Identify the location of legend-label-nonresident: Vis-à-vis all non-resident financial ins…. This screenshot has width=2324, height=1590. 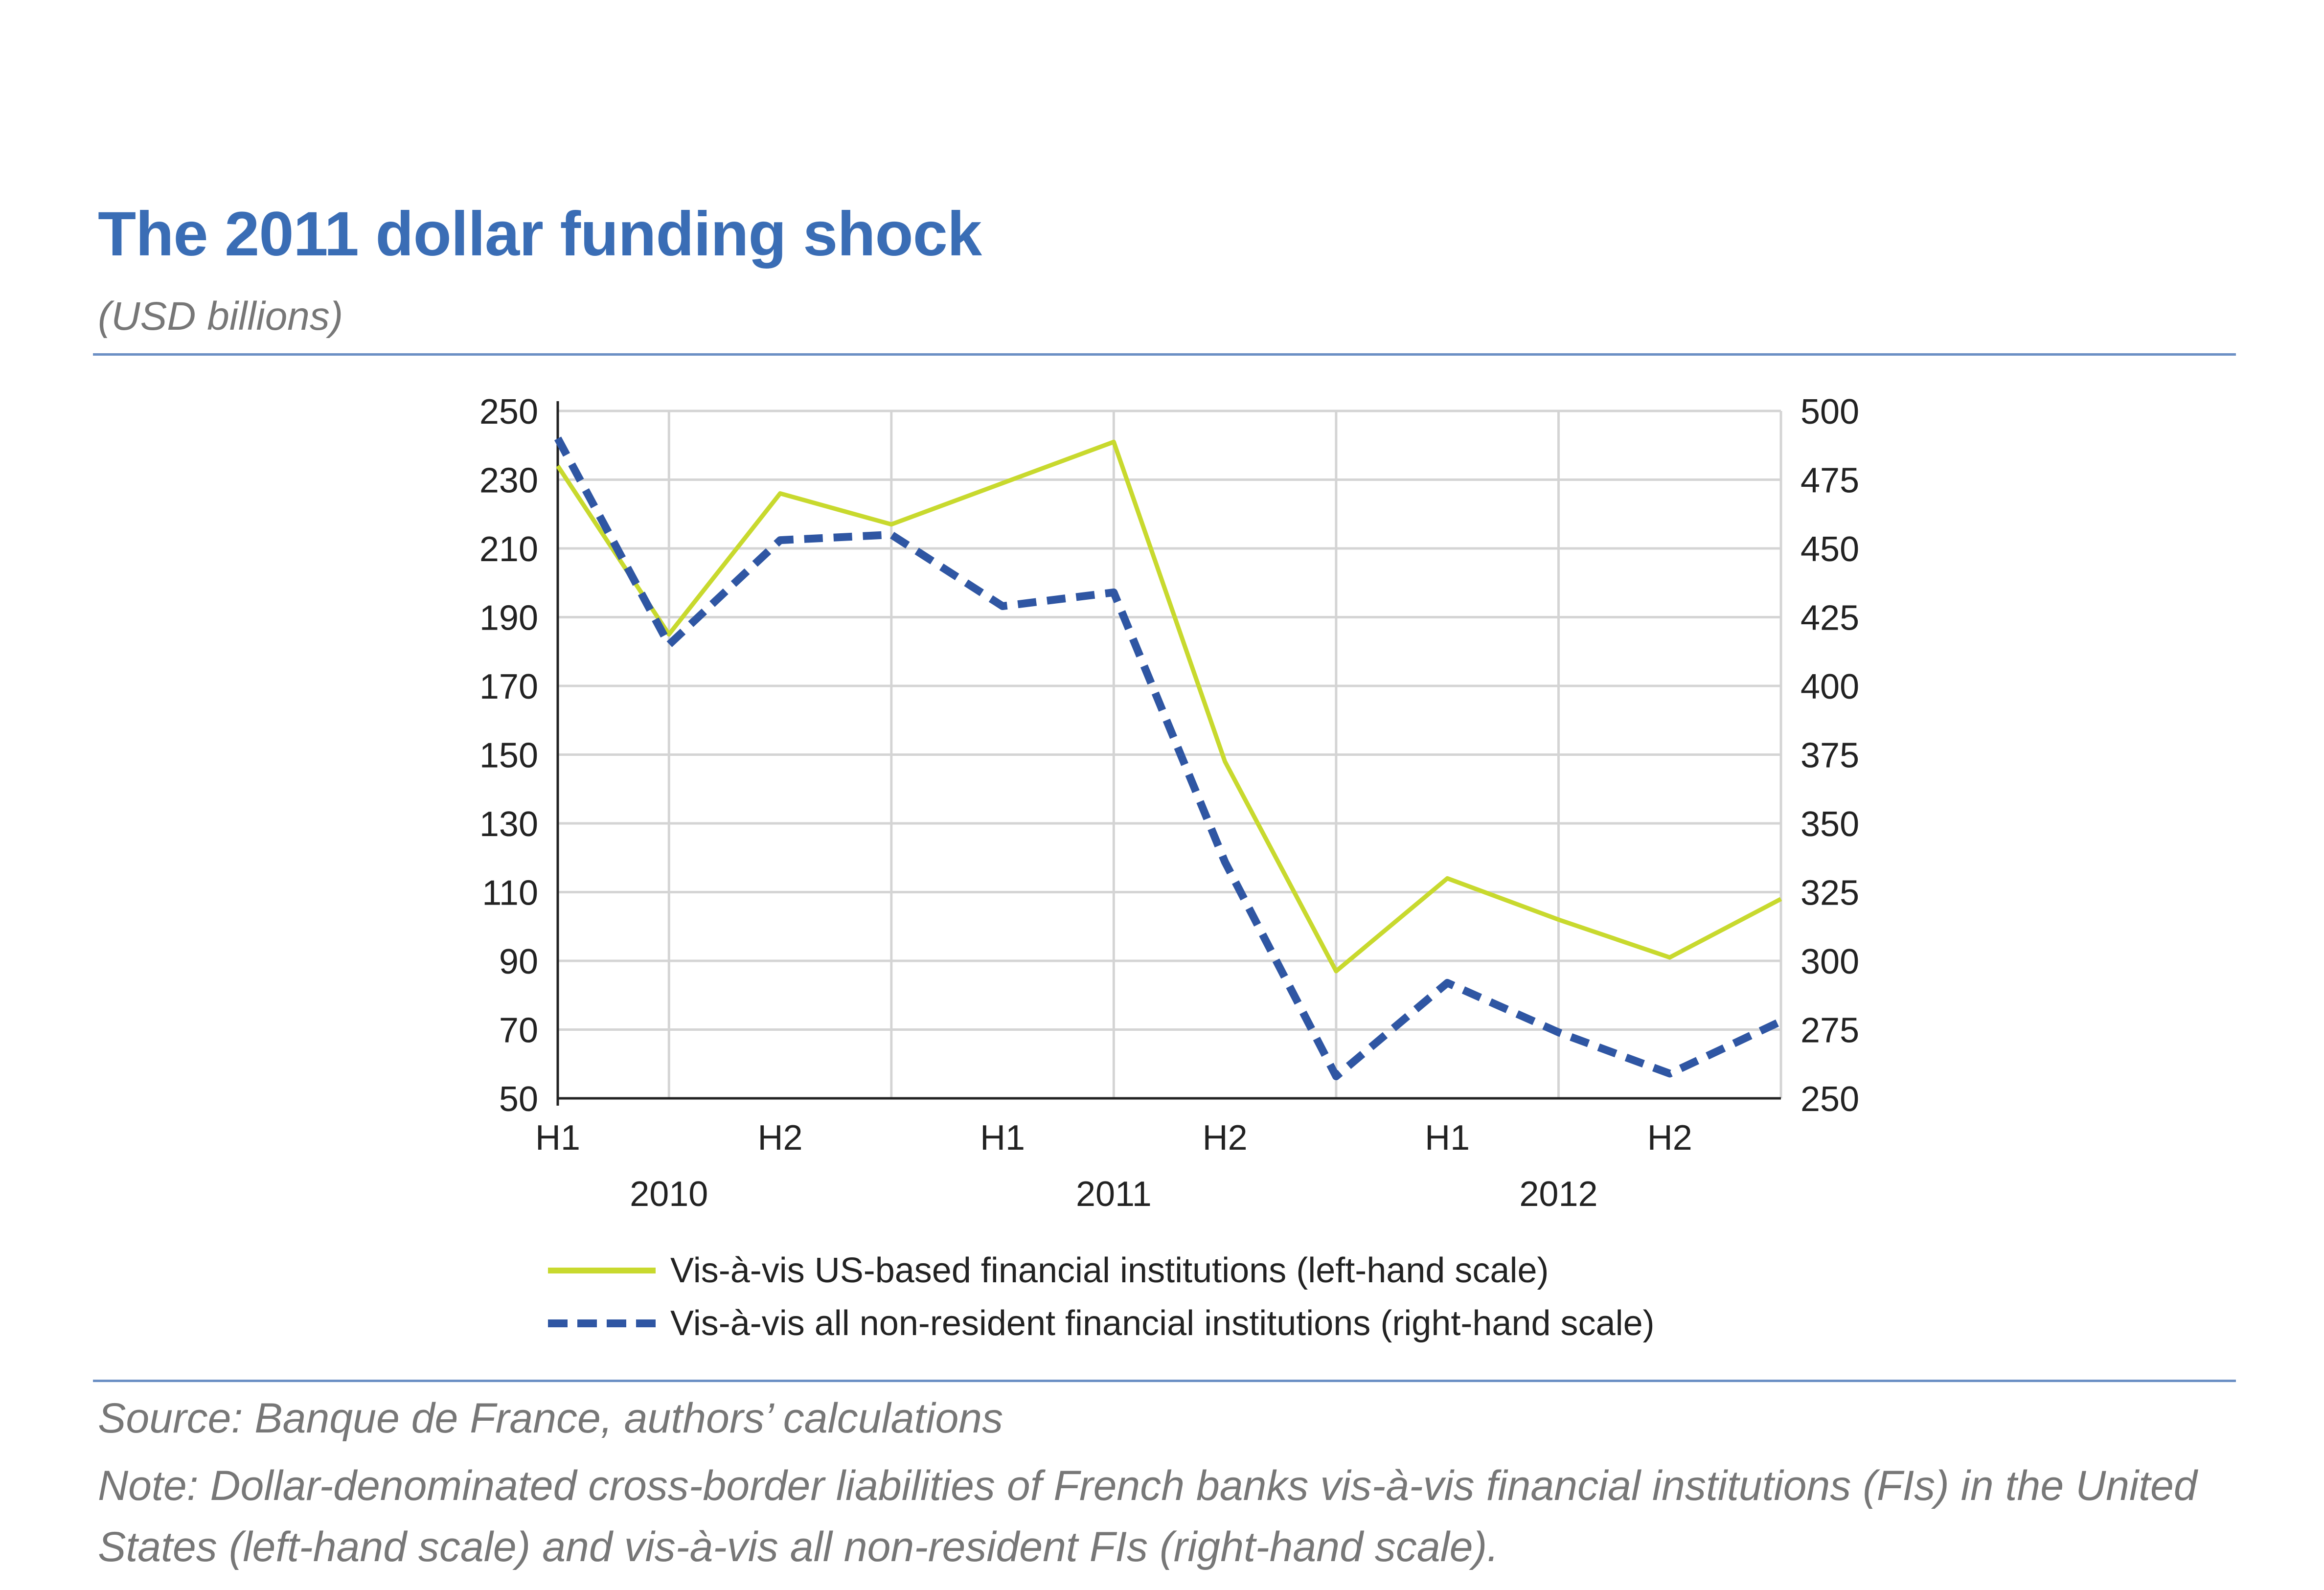
(1162, 1324).